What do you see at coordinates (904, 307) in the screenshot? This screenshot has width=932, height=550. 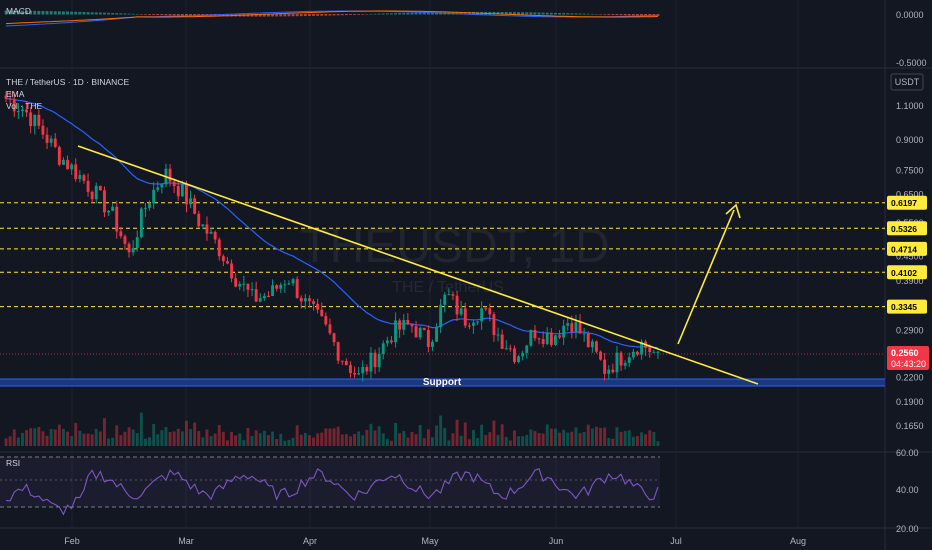 I see `resistance-level-label: 0.3345` at bounding box center [904, 307].